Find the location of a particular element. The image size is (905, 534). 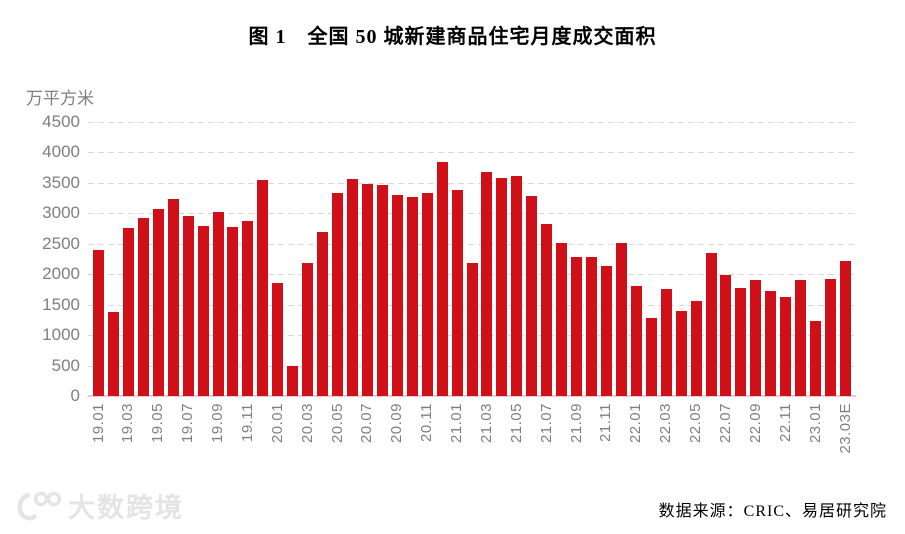

x-tick-label: 21.03 is located at coordinates (486, 423).